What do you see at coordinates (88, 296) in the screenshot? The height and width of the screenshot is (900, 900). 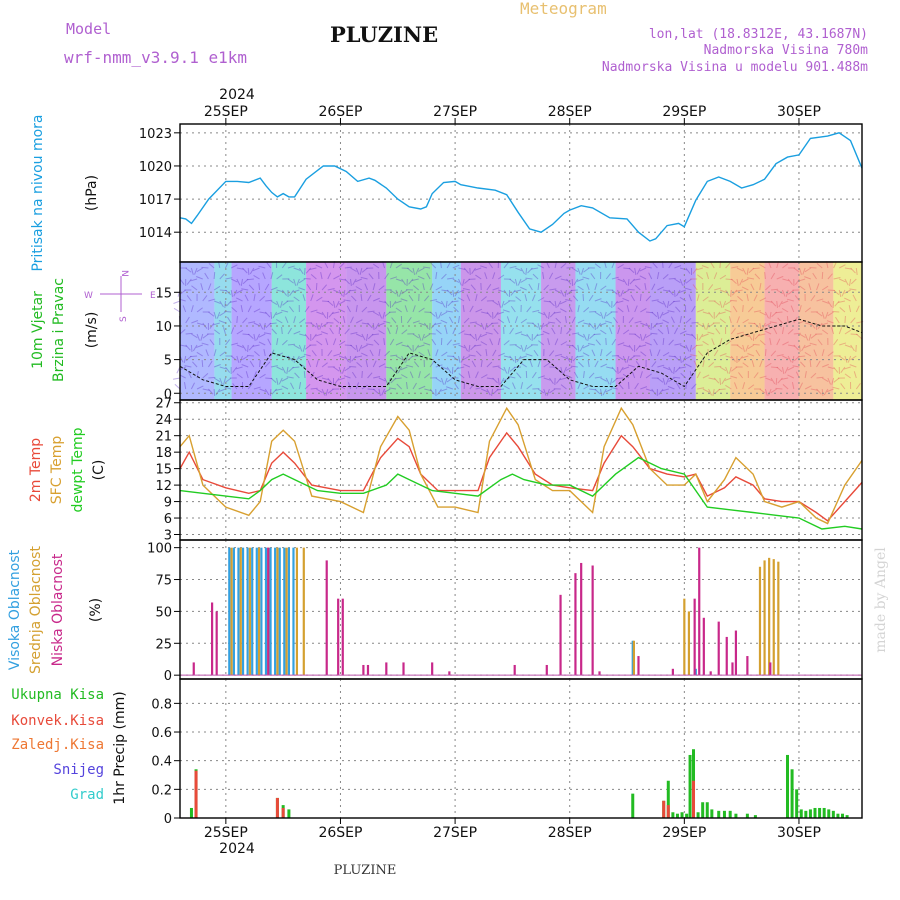 I see `compass-w: W` at bounding box center [88, 296].